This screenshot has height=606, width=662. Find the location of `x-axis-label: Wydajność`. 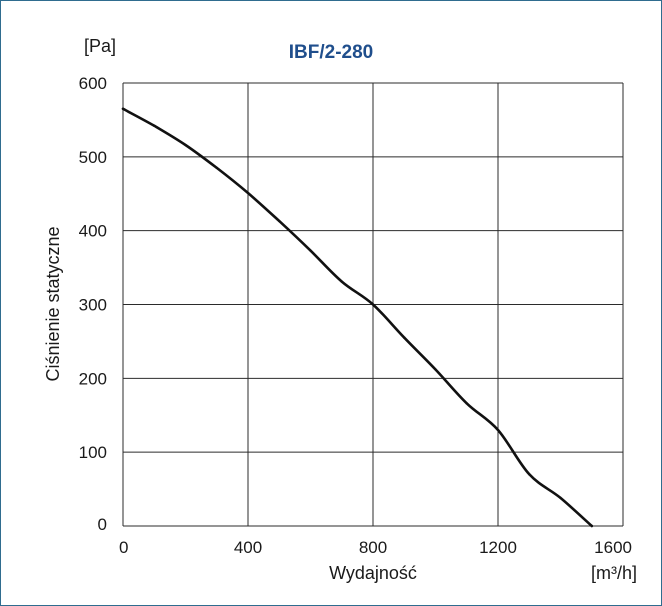

x-axis-label: Wydajność is located at coordinates (373, 573).